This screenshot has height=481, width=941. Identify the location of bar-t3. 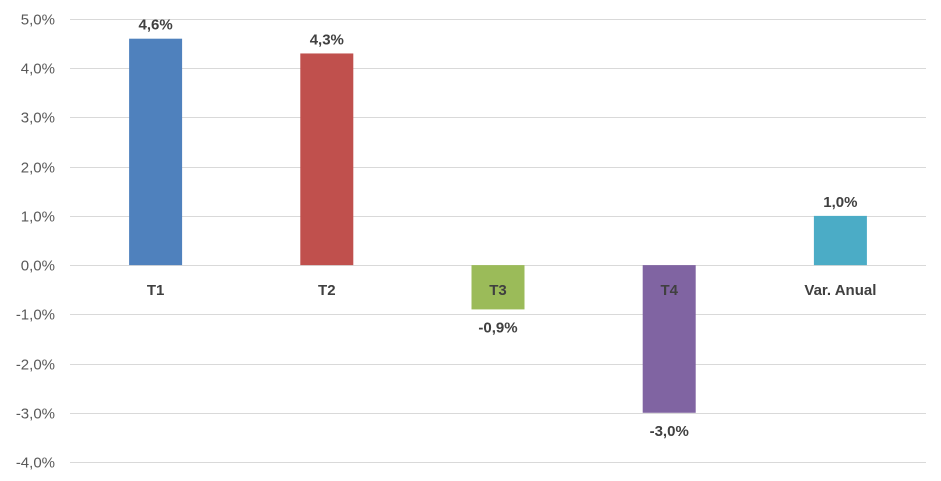
(498, 287).